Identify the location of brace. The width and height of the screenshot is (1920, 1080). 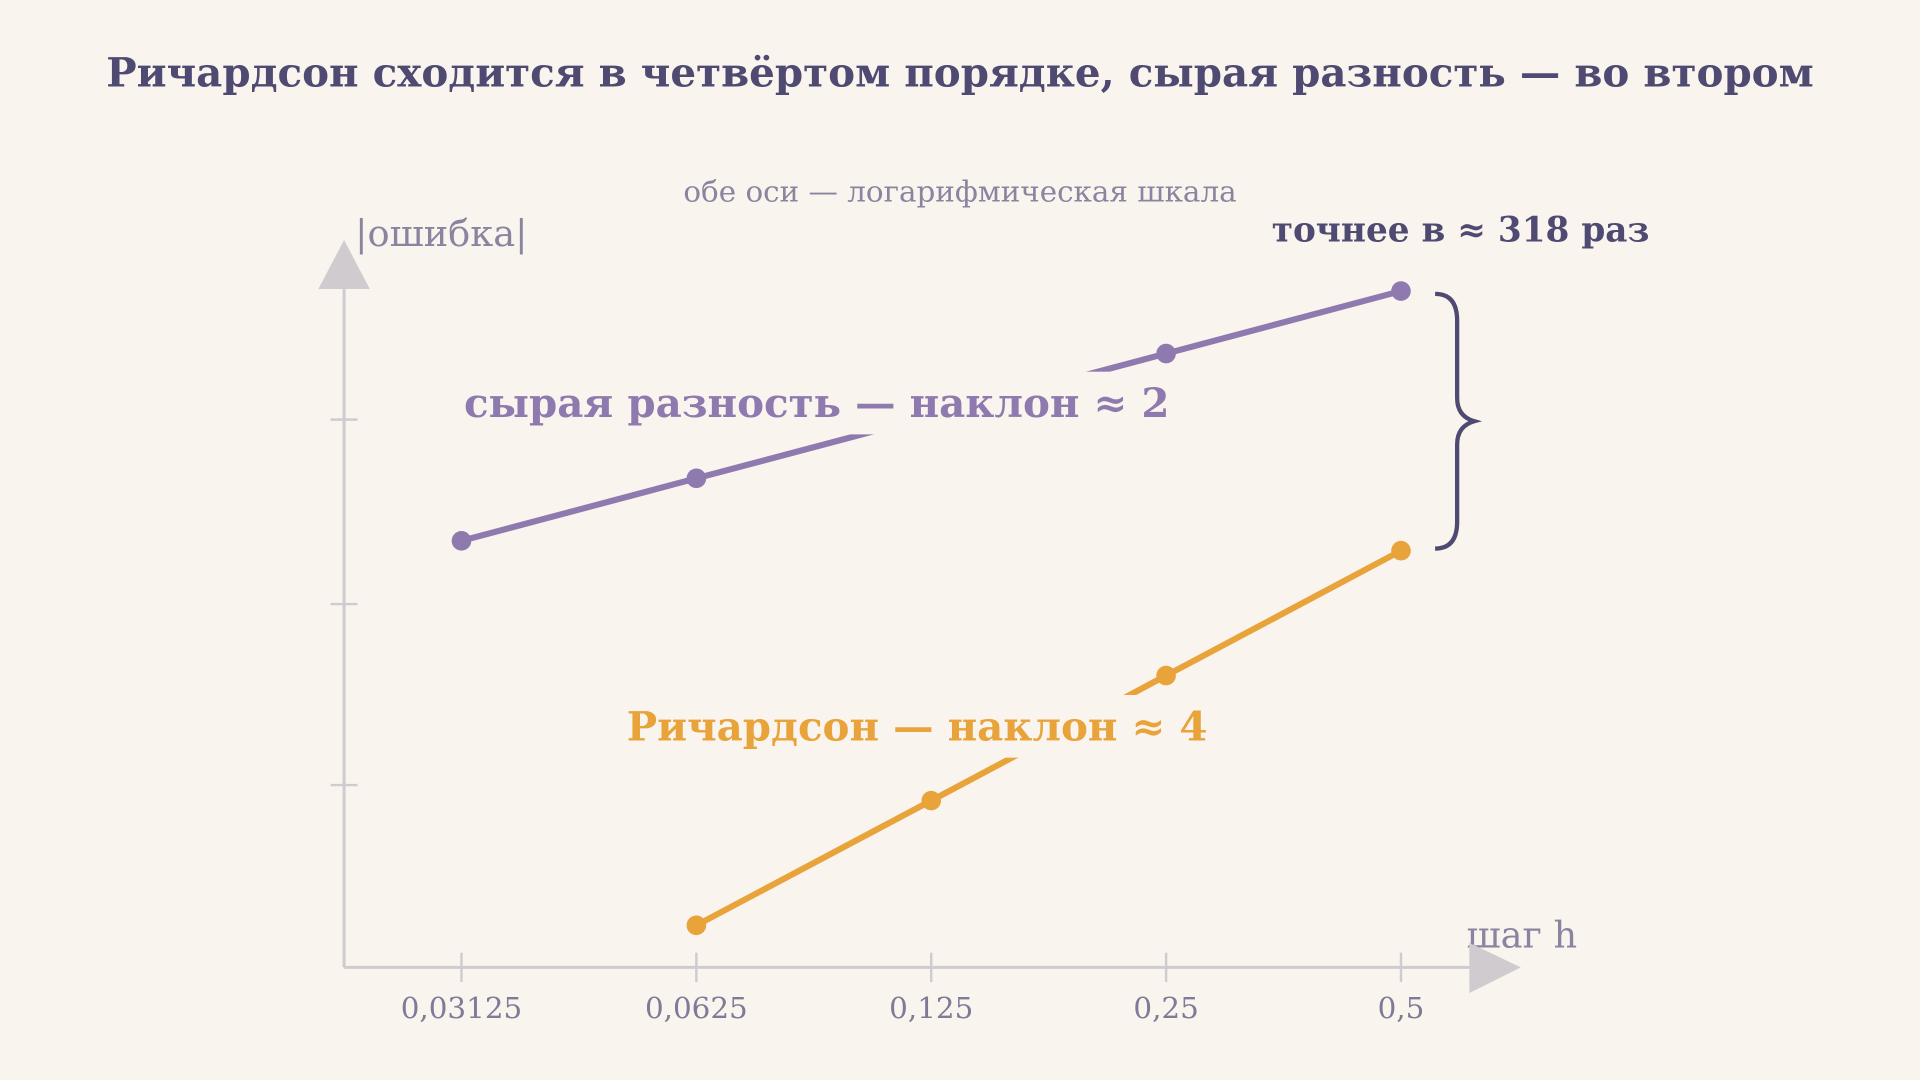
(1458, 421).